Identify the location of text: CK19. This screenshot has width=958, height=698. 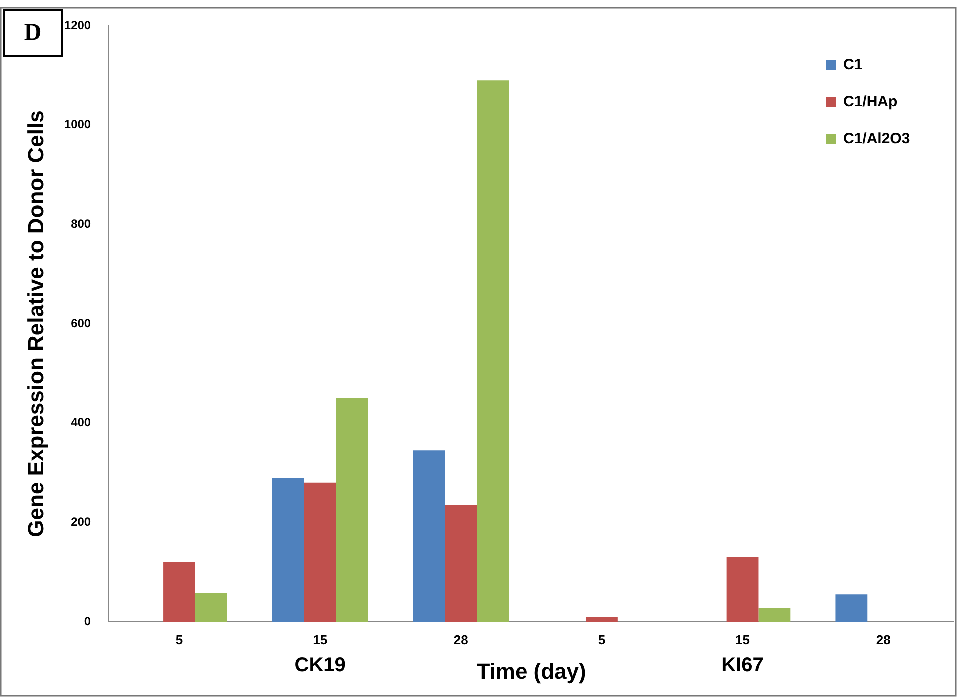
(320, 665).